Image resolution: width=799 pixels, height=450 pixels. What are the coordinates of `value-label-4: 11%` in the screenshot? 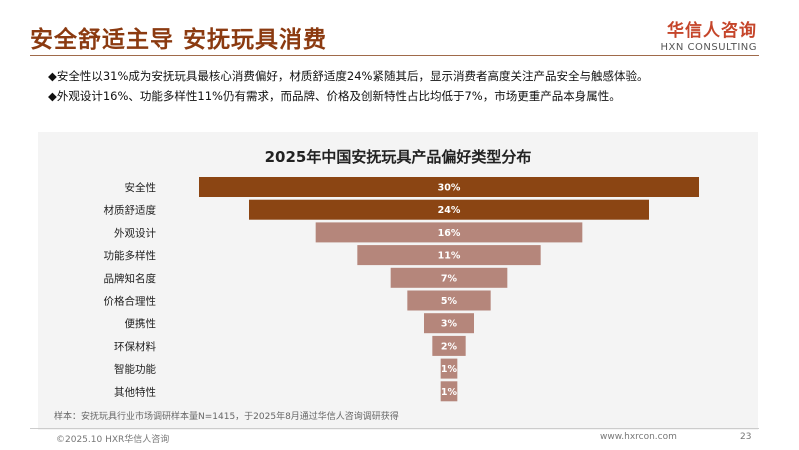 It's located at (449, 256).